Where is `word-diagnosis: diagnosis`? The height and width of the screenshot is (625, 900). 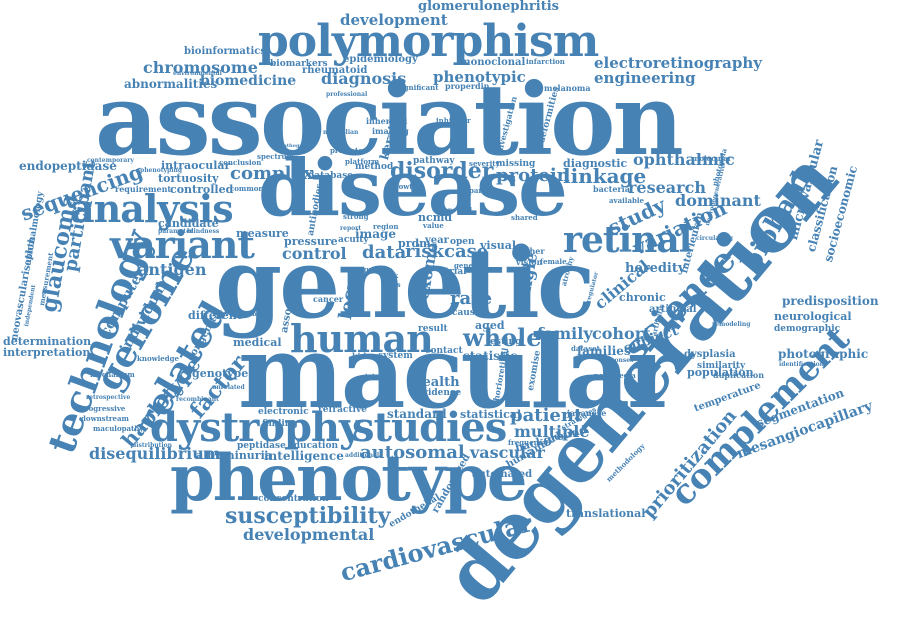
word-diagnosis: diagnosis is located at coordinates (364, 78).